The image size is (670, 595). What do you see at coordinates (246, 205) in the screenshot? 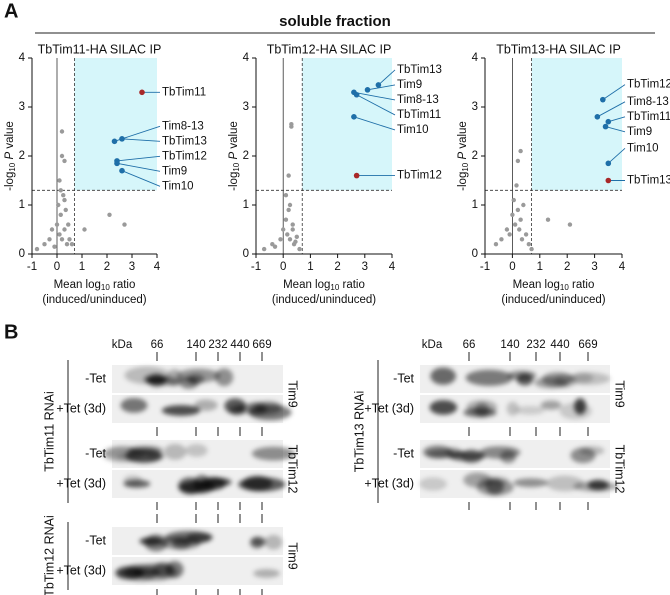
I see `y-tick-label: 1` at bounding box center [246, 205].